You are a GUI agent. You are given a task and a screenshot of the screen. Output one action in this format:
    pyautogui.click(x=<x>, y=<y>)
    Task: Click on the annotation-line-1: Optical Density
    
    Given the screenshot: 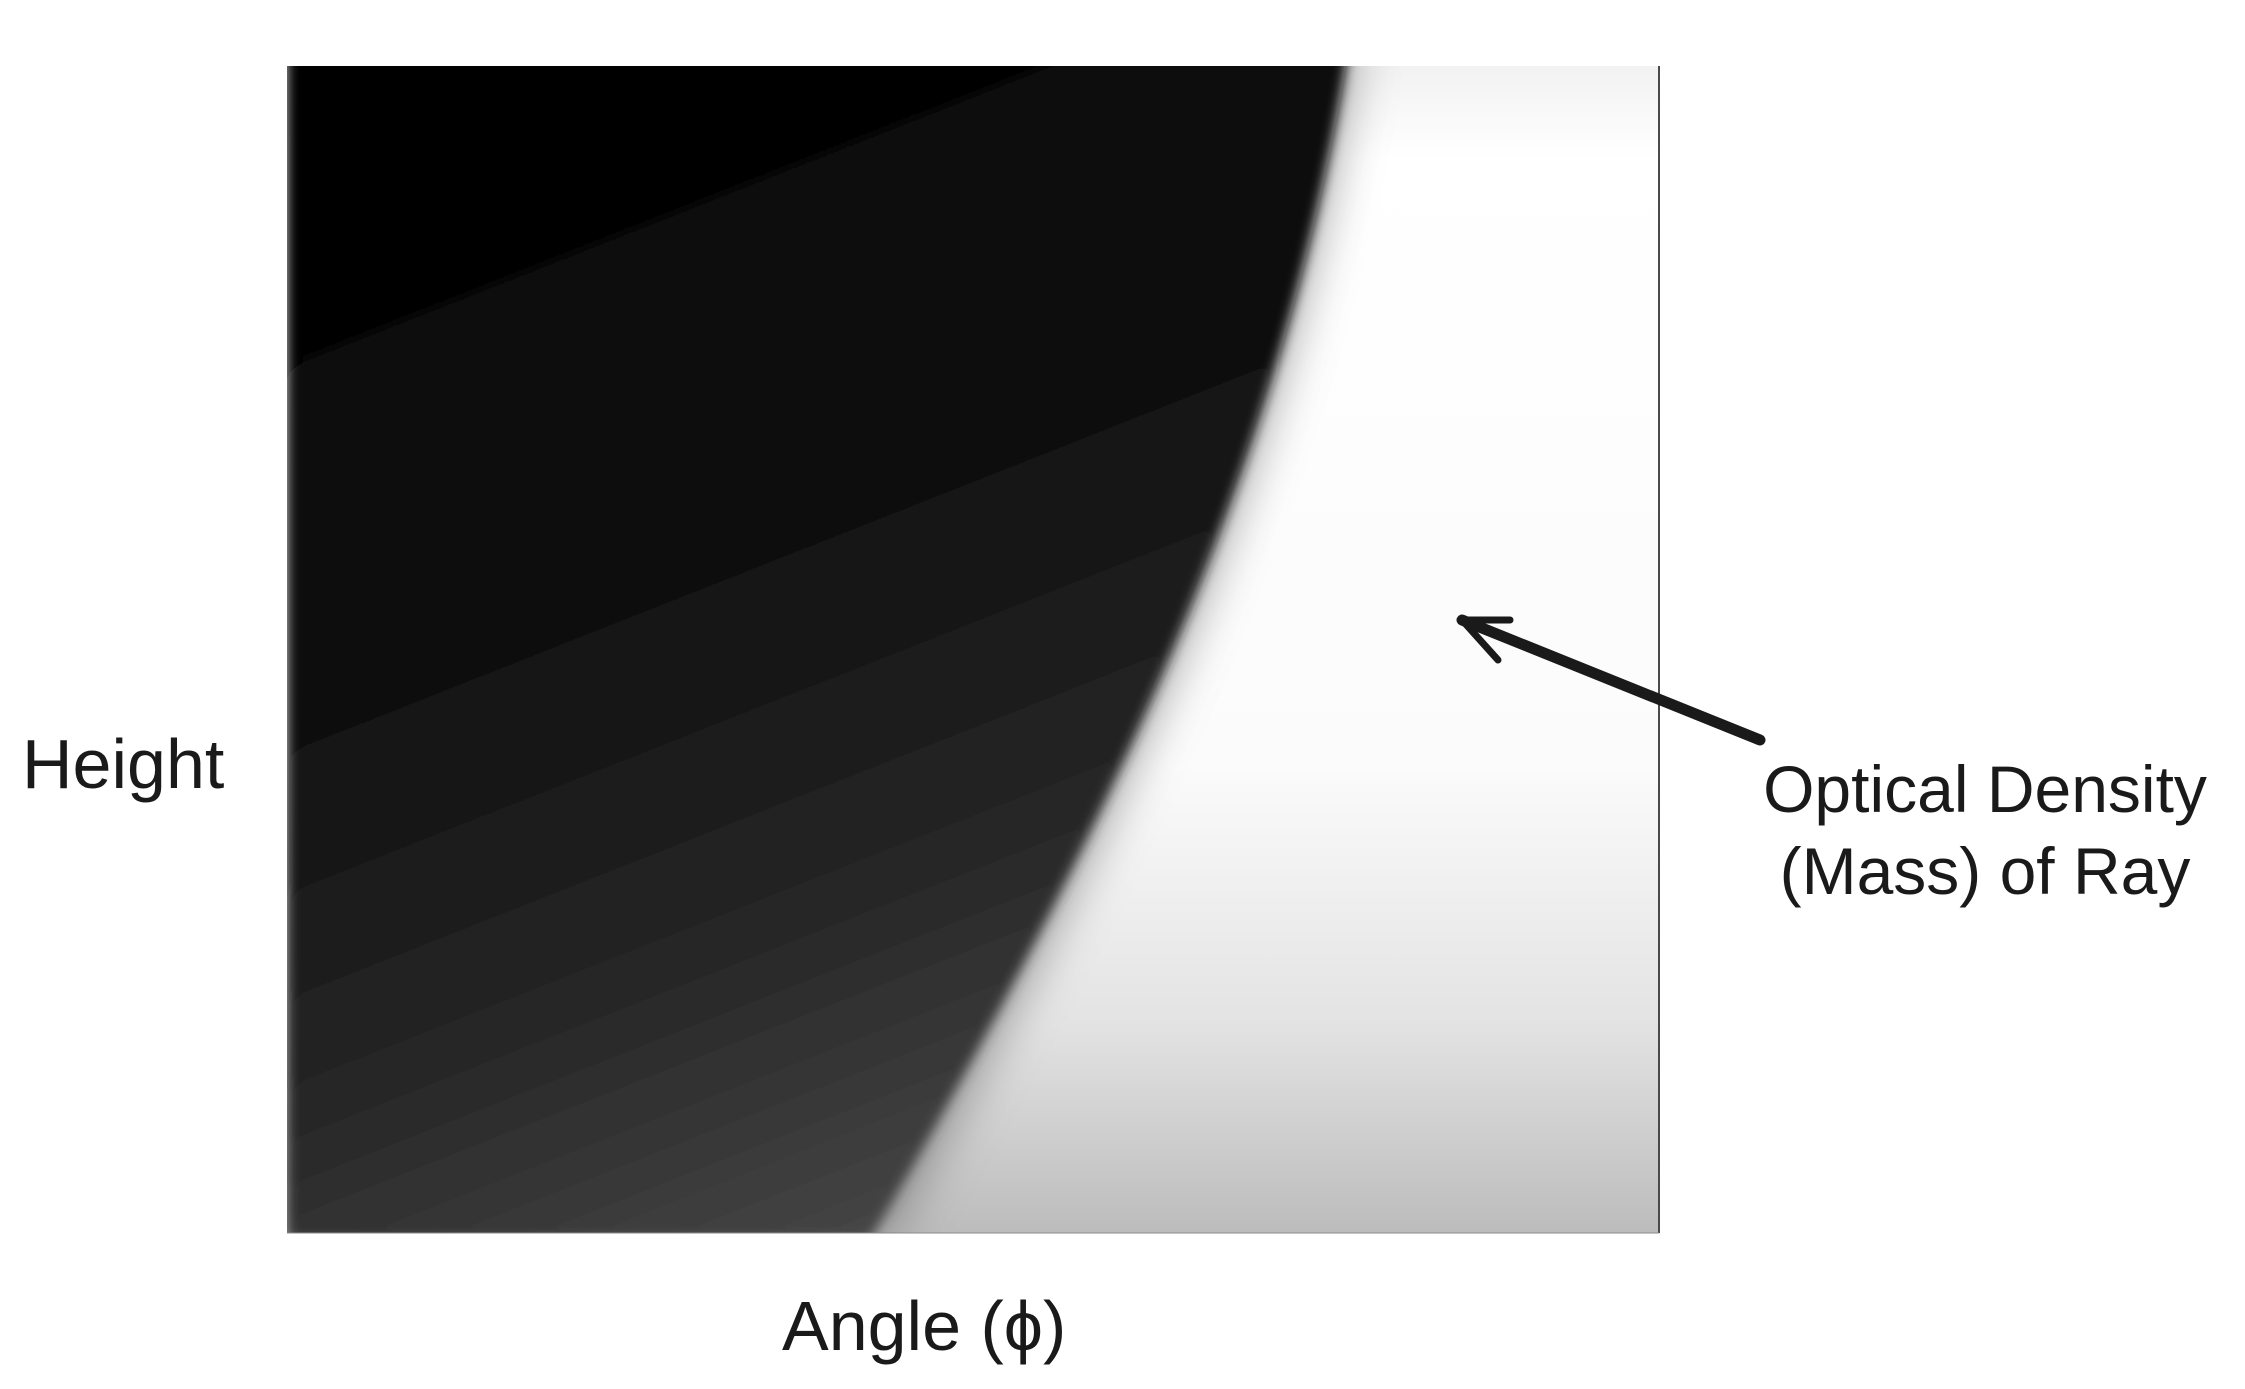 What is the action you would take?
    pyautogui.click(x=1985, y=789)
    